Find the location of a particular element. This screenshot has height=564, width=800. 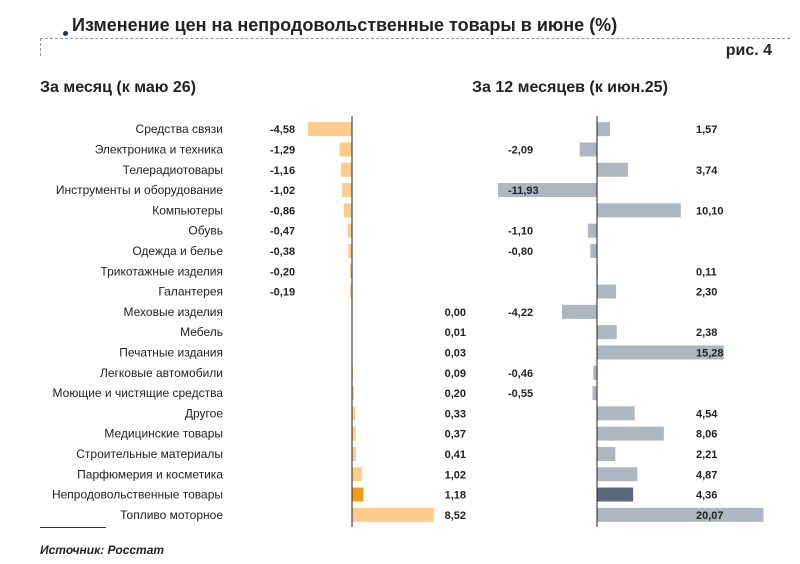

monthly-value-label: 8,52 is located at coordinates (455, 516).